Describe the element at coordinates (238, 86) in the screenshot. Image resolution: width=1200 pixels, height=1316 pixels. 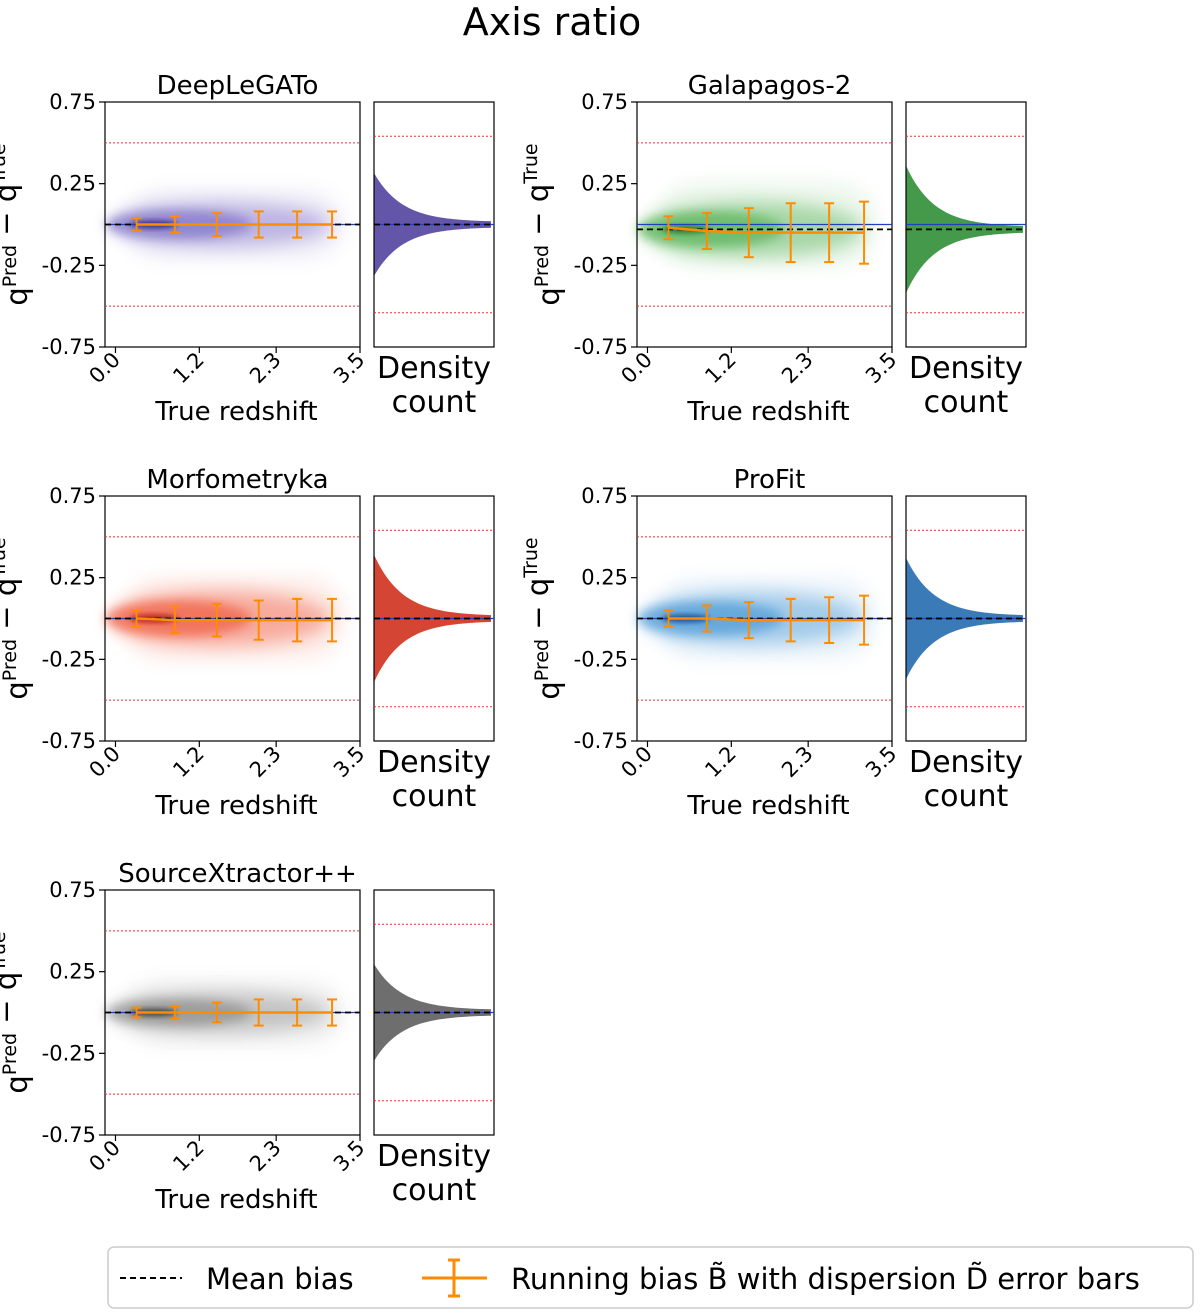
I see `panel-title: DeepLeGATo` at that location.